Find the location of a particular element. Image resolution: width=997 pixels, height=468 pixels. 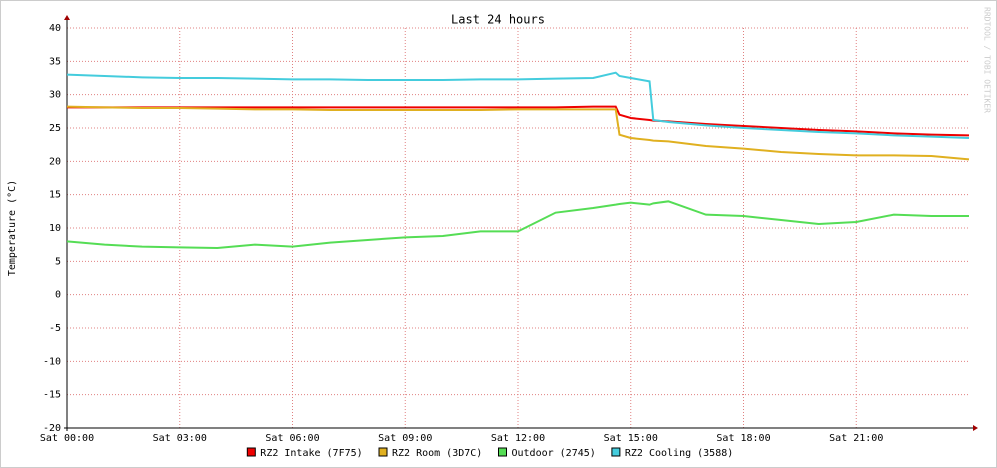

y-tick-label: 0 is located at coordinates (58, 295).